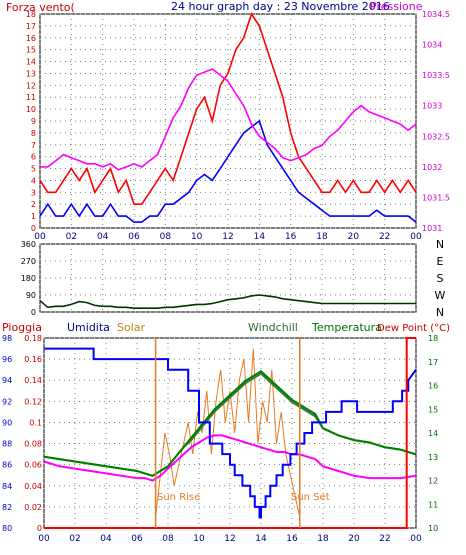 The height and width of the screenshot is (555, 466). Describe the element at coordinates (31, 26) in the screenshot. I see `wind-tick-label: 17` at that location.